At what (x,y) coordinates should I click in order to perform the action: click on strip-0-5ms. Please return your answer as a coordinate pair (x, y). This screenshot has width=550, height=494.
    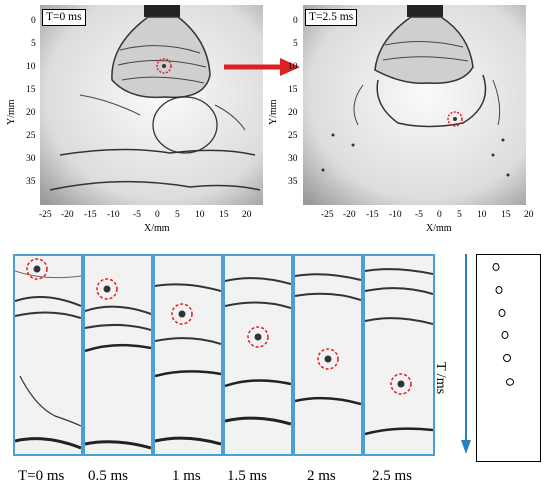
    Looking at the image, I should click on (118, 355).